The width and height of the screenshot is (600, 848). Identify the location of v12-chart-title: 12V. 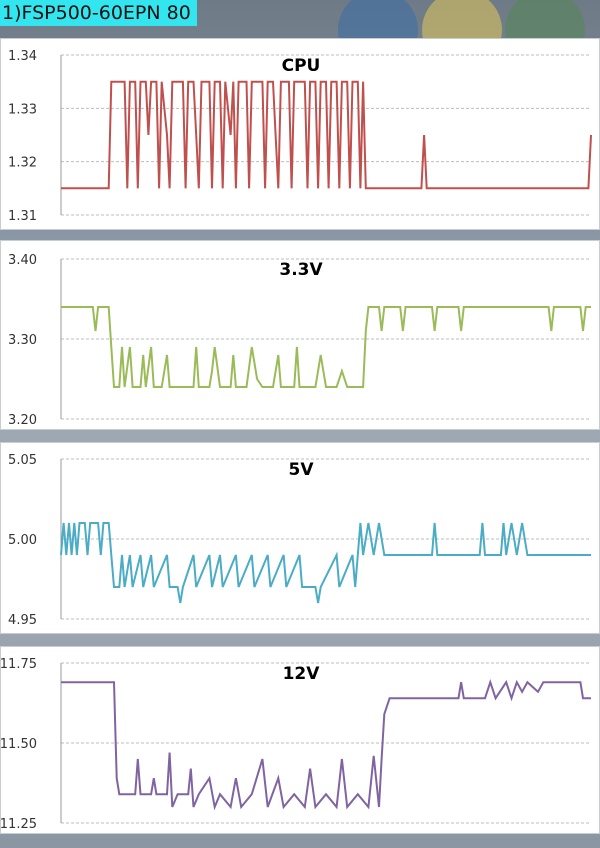
(301, 674).